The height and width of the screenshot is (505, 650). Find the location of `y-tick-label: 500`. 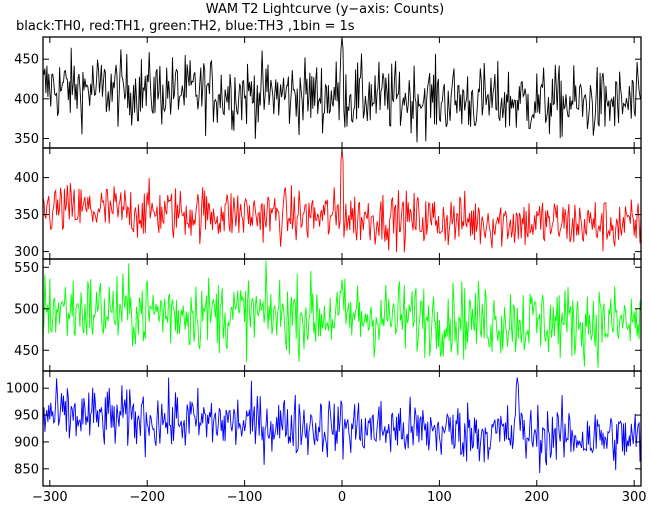

y-tick-label: 500 is located at coordinates (26, 309).